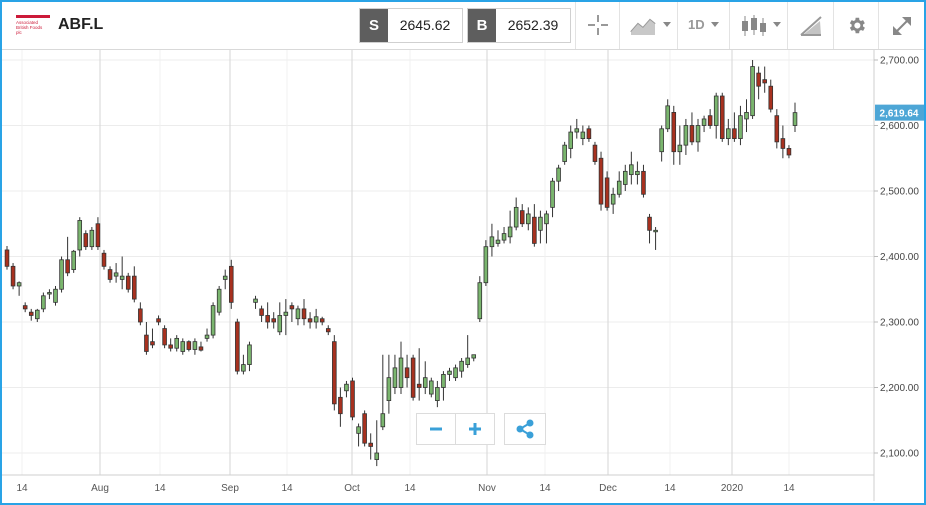 This screenshot has height=505, width=926. Describe the element at coordinates (703, 25) in the screenshot. I see `timeframe-button: 1D` at that location.